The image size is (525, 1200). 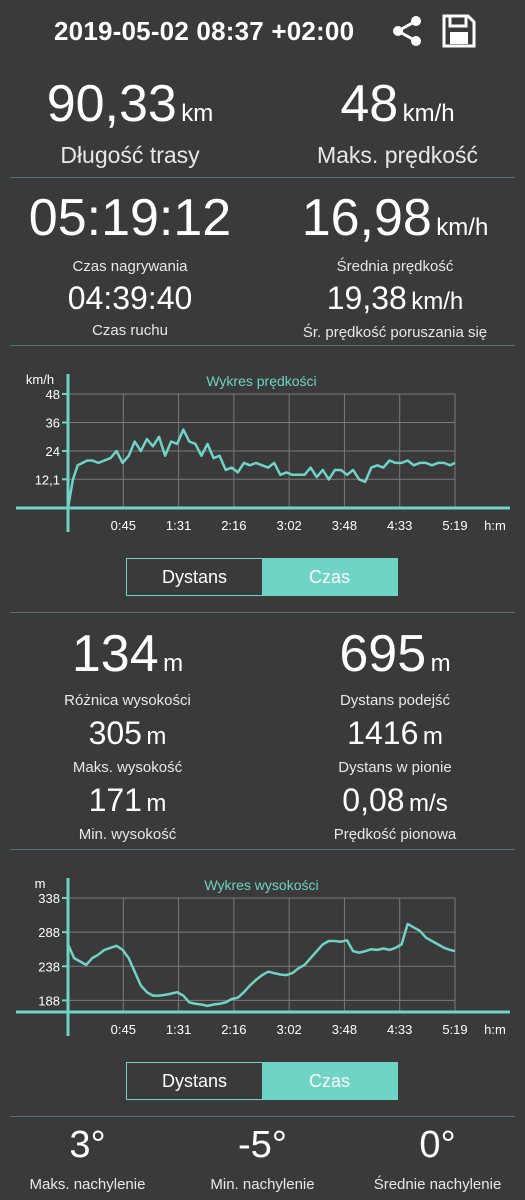 I want to click on y-tick-label: 288, so click(x=49, y=932).